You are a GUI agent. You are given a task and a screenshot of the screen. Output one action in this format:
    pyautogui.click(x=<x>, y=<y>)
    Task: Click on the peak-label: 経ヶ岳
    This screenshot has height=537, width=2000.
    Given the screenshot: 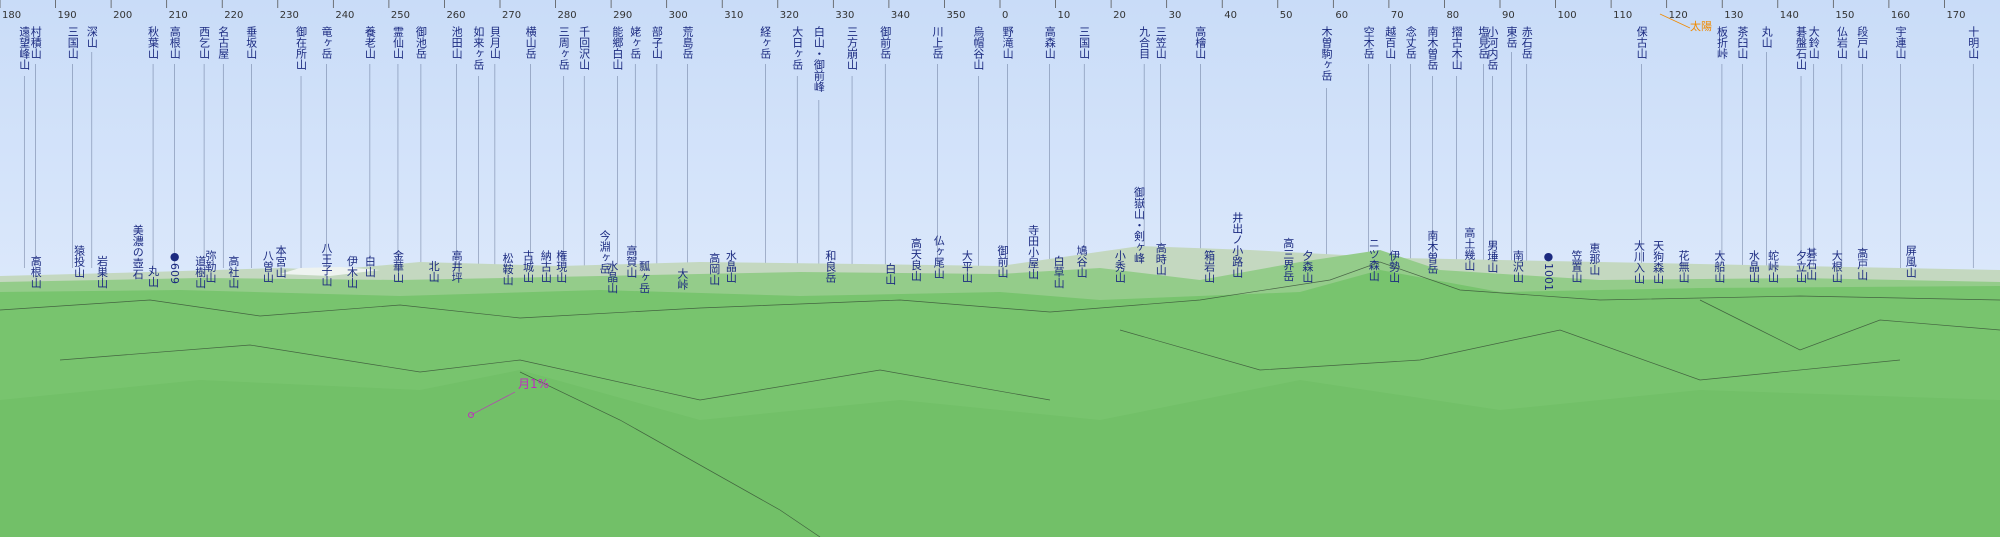 What is the action you would take?
    pyautogui.click(x=765, y=42)
    